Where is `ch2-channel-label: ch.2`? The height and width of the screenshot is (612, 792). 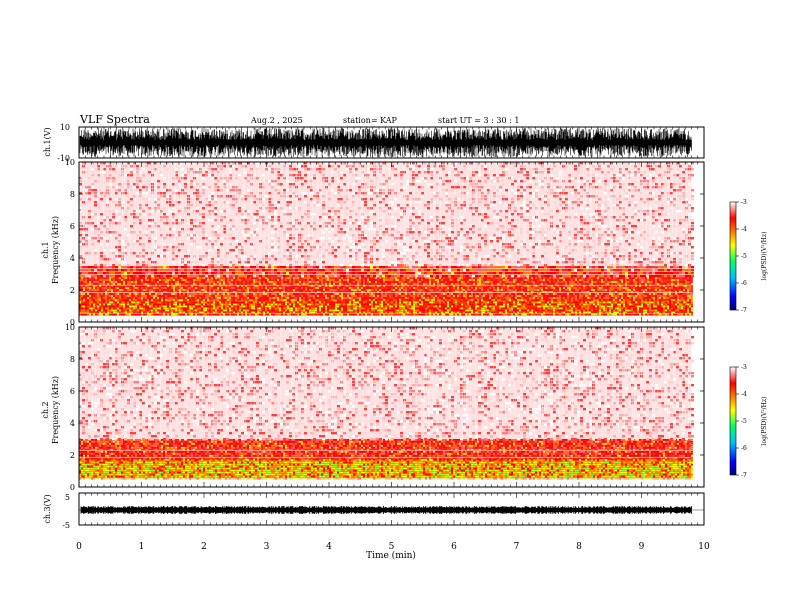
ch2-channel-label: ch.2 is located at coordinates (45, 409).